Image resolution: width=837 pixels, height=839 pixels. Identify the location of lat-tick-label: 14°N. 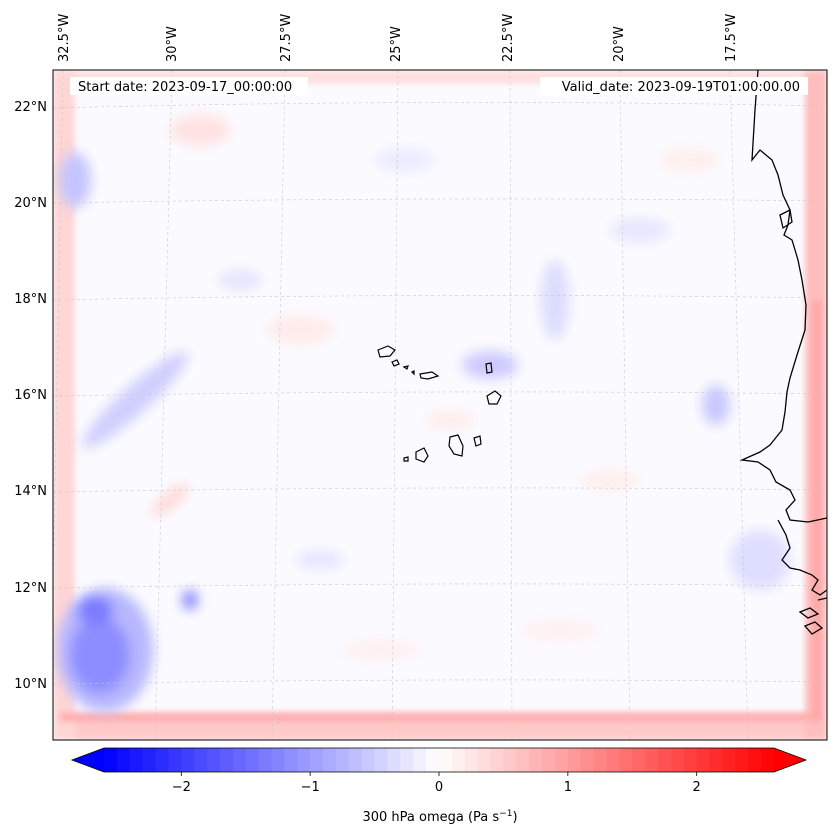
(30, 491).